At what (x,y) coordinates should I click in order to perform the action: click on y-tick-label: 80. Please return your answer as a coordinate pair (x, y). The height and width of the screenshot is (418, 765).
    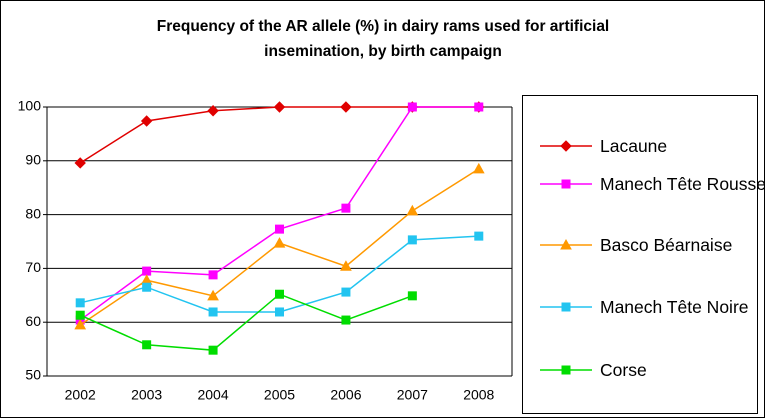
    Looking at the image, I should click on (33, 213).